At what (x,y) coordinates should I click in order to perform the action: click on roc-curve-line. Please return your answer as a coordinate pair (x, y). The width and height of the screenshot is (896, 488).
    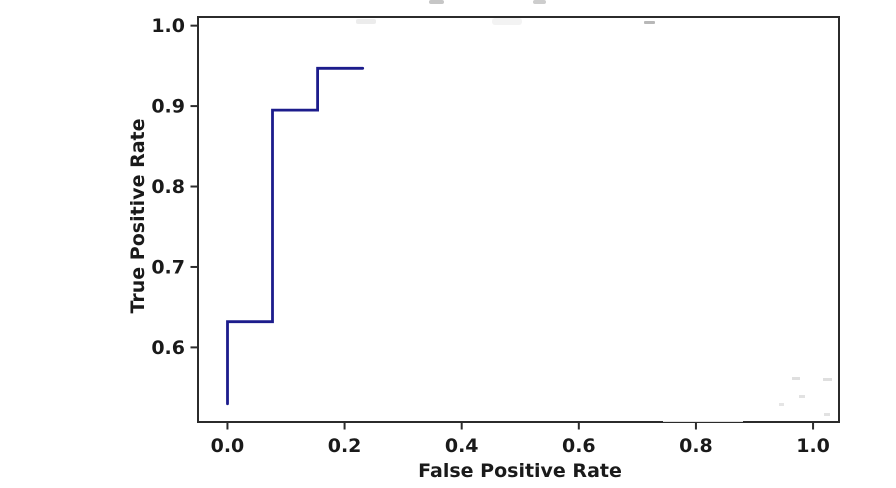
    Looking at the image, I should click on (295, 236).